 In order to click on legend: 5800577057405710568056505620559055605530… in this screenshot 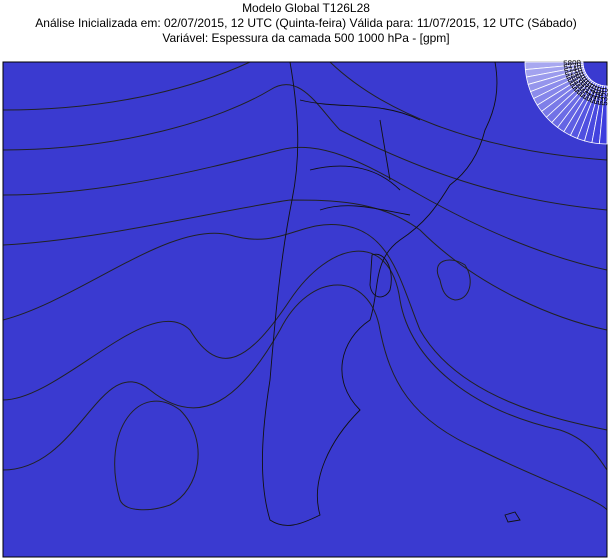, I will do `click(567, 101)`.